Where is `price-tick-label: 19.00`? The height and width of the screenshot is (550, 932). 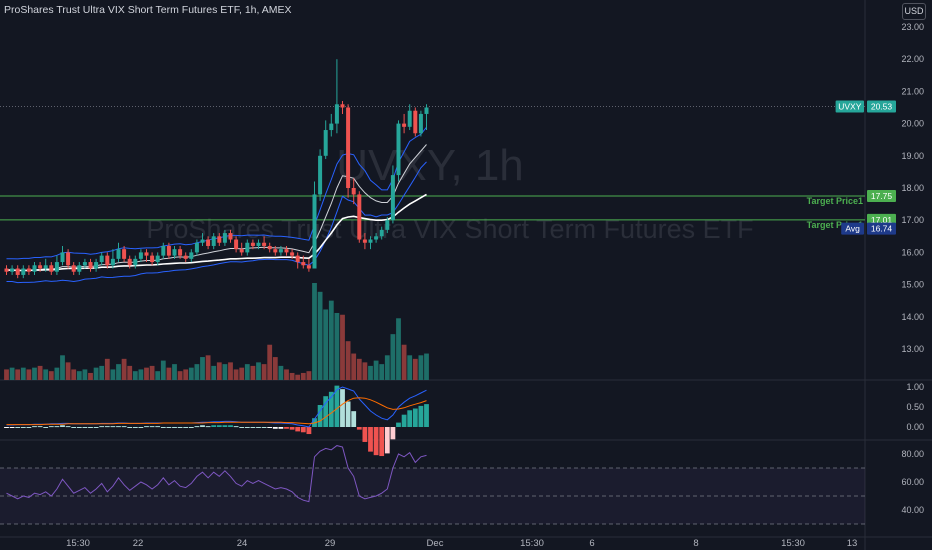 price-tick-label: 19.00 is located at coordinates (912, 156).